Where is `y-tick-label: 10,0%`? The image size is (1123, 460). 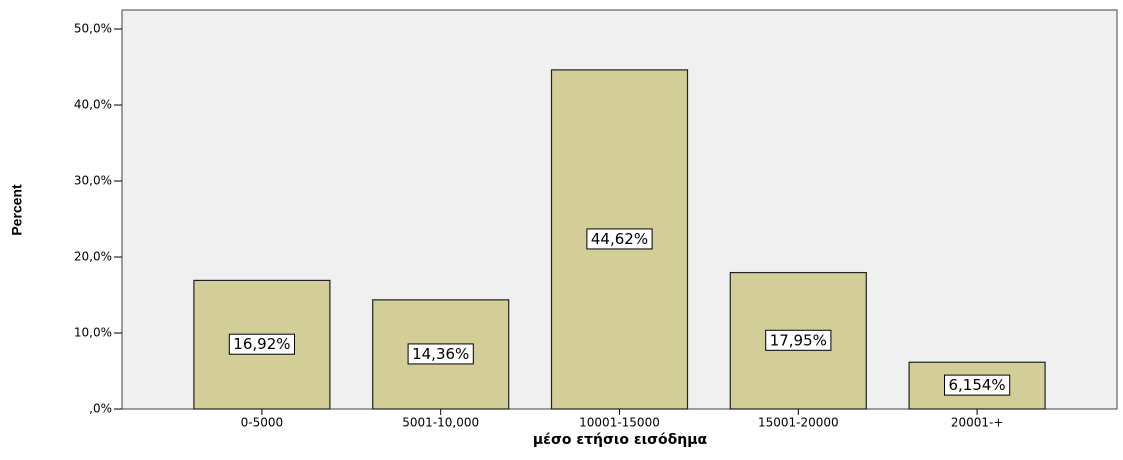 y-tick-label: 10,0% is located at coordinates (93, 333).